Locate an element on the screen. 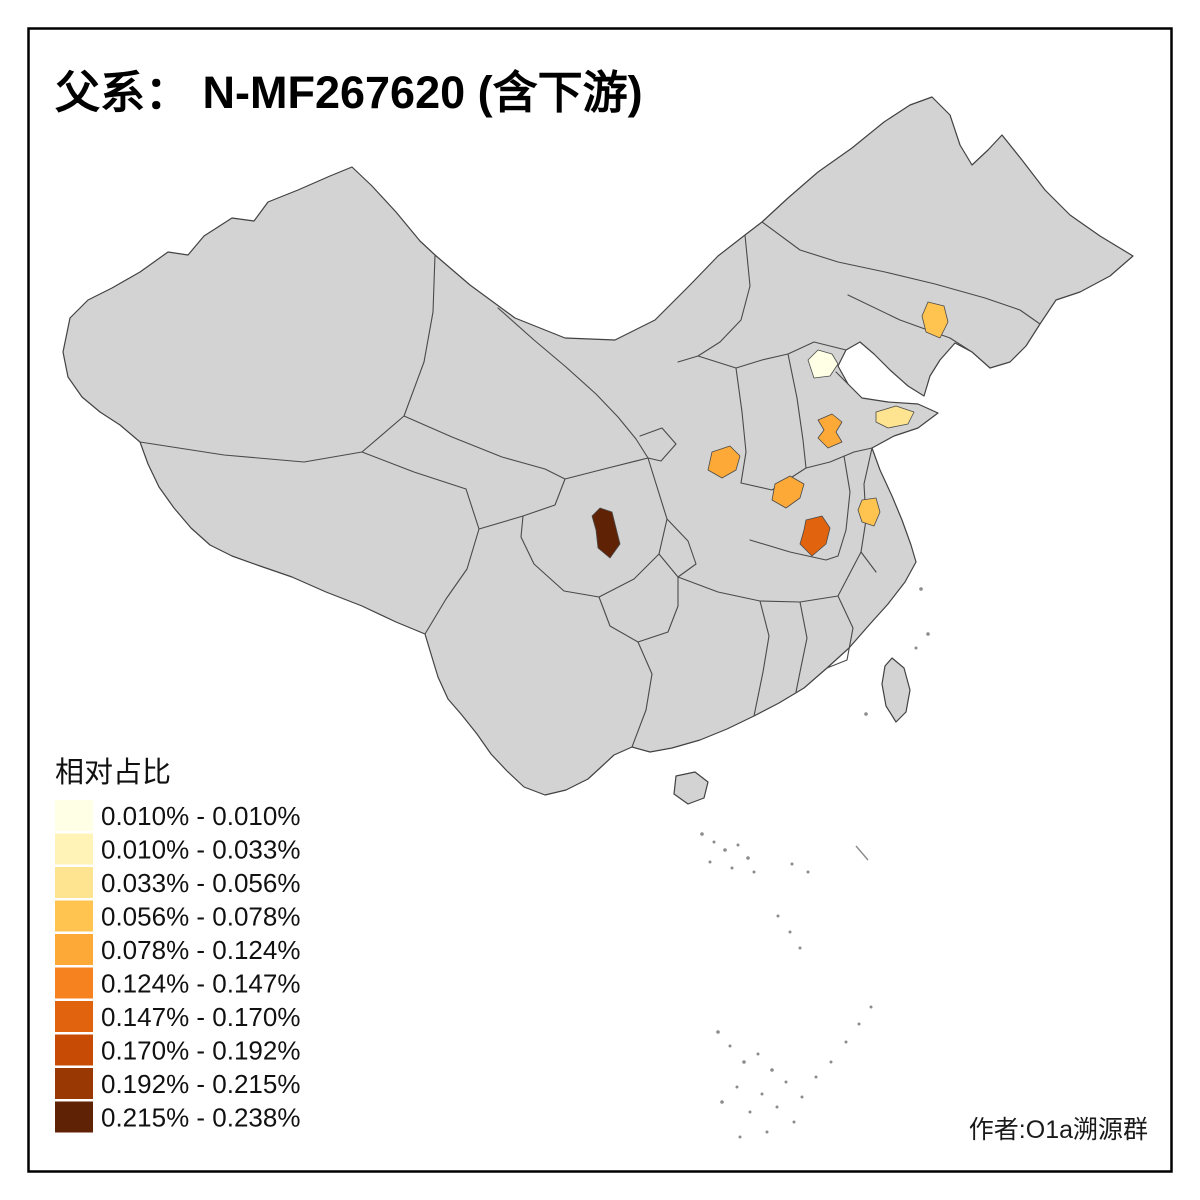 The image size is (1200, 1200). legend-label: 0.010% - 0.033% is located at coordinates (200, 850).